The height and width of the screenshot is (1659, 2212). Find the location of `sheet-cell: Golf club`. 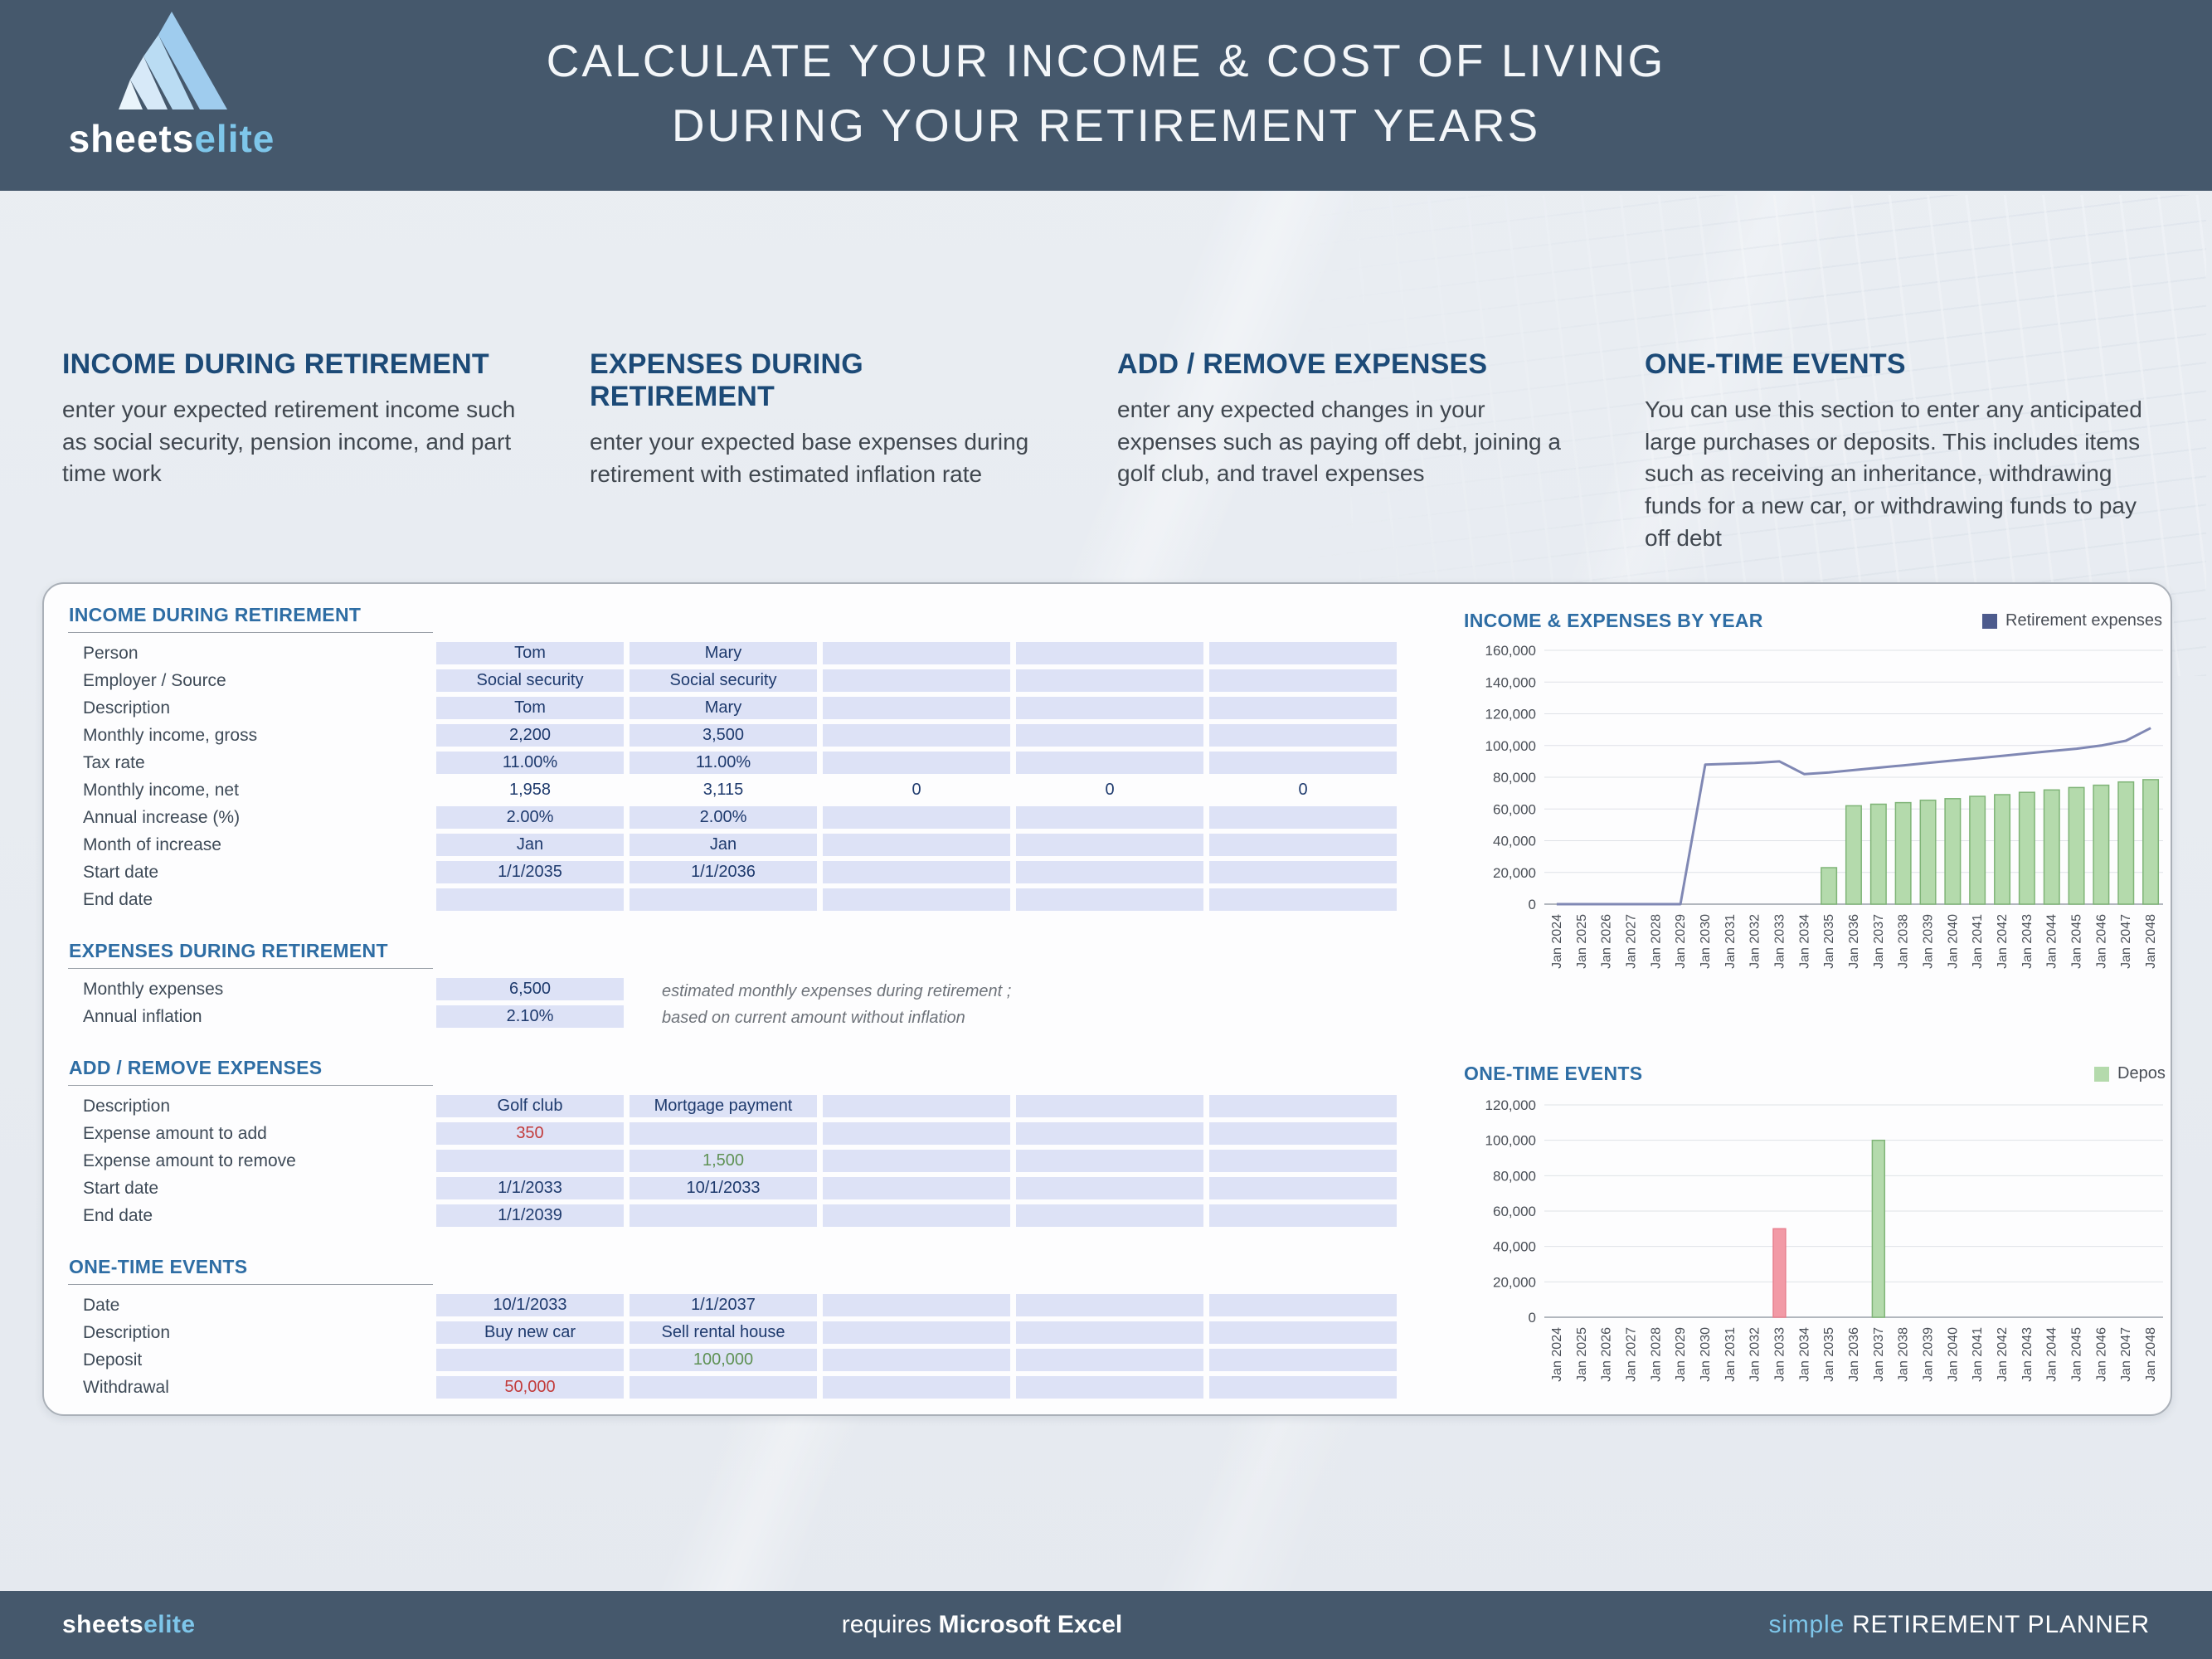

sheet-cell: Golf club is located at coordinates (530, 1106).